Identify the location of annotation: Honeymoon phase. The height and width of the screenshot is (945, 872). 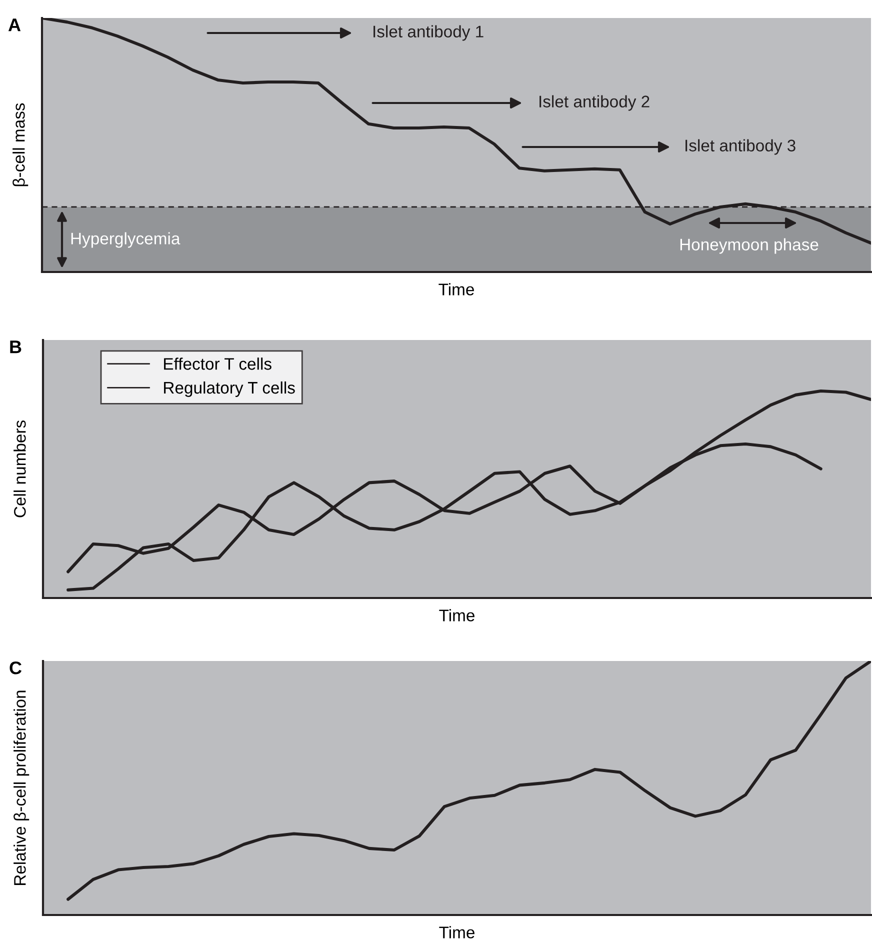
(749, 246).